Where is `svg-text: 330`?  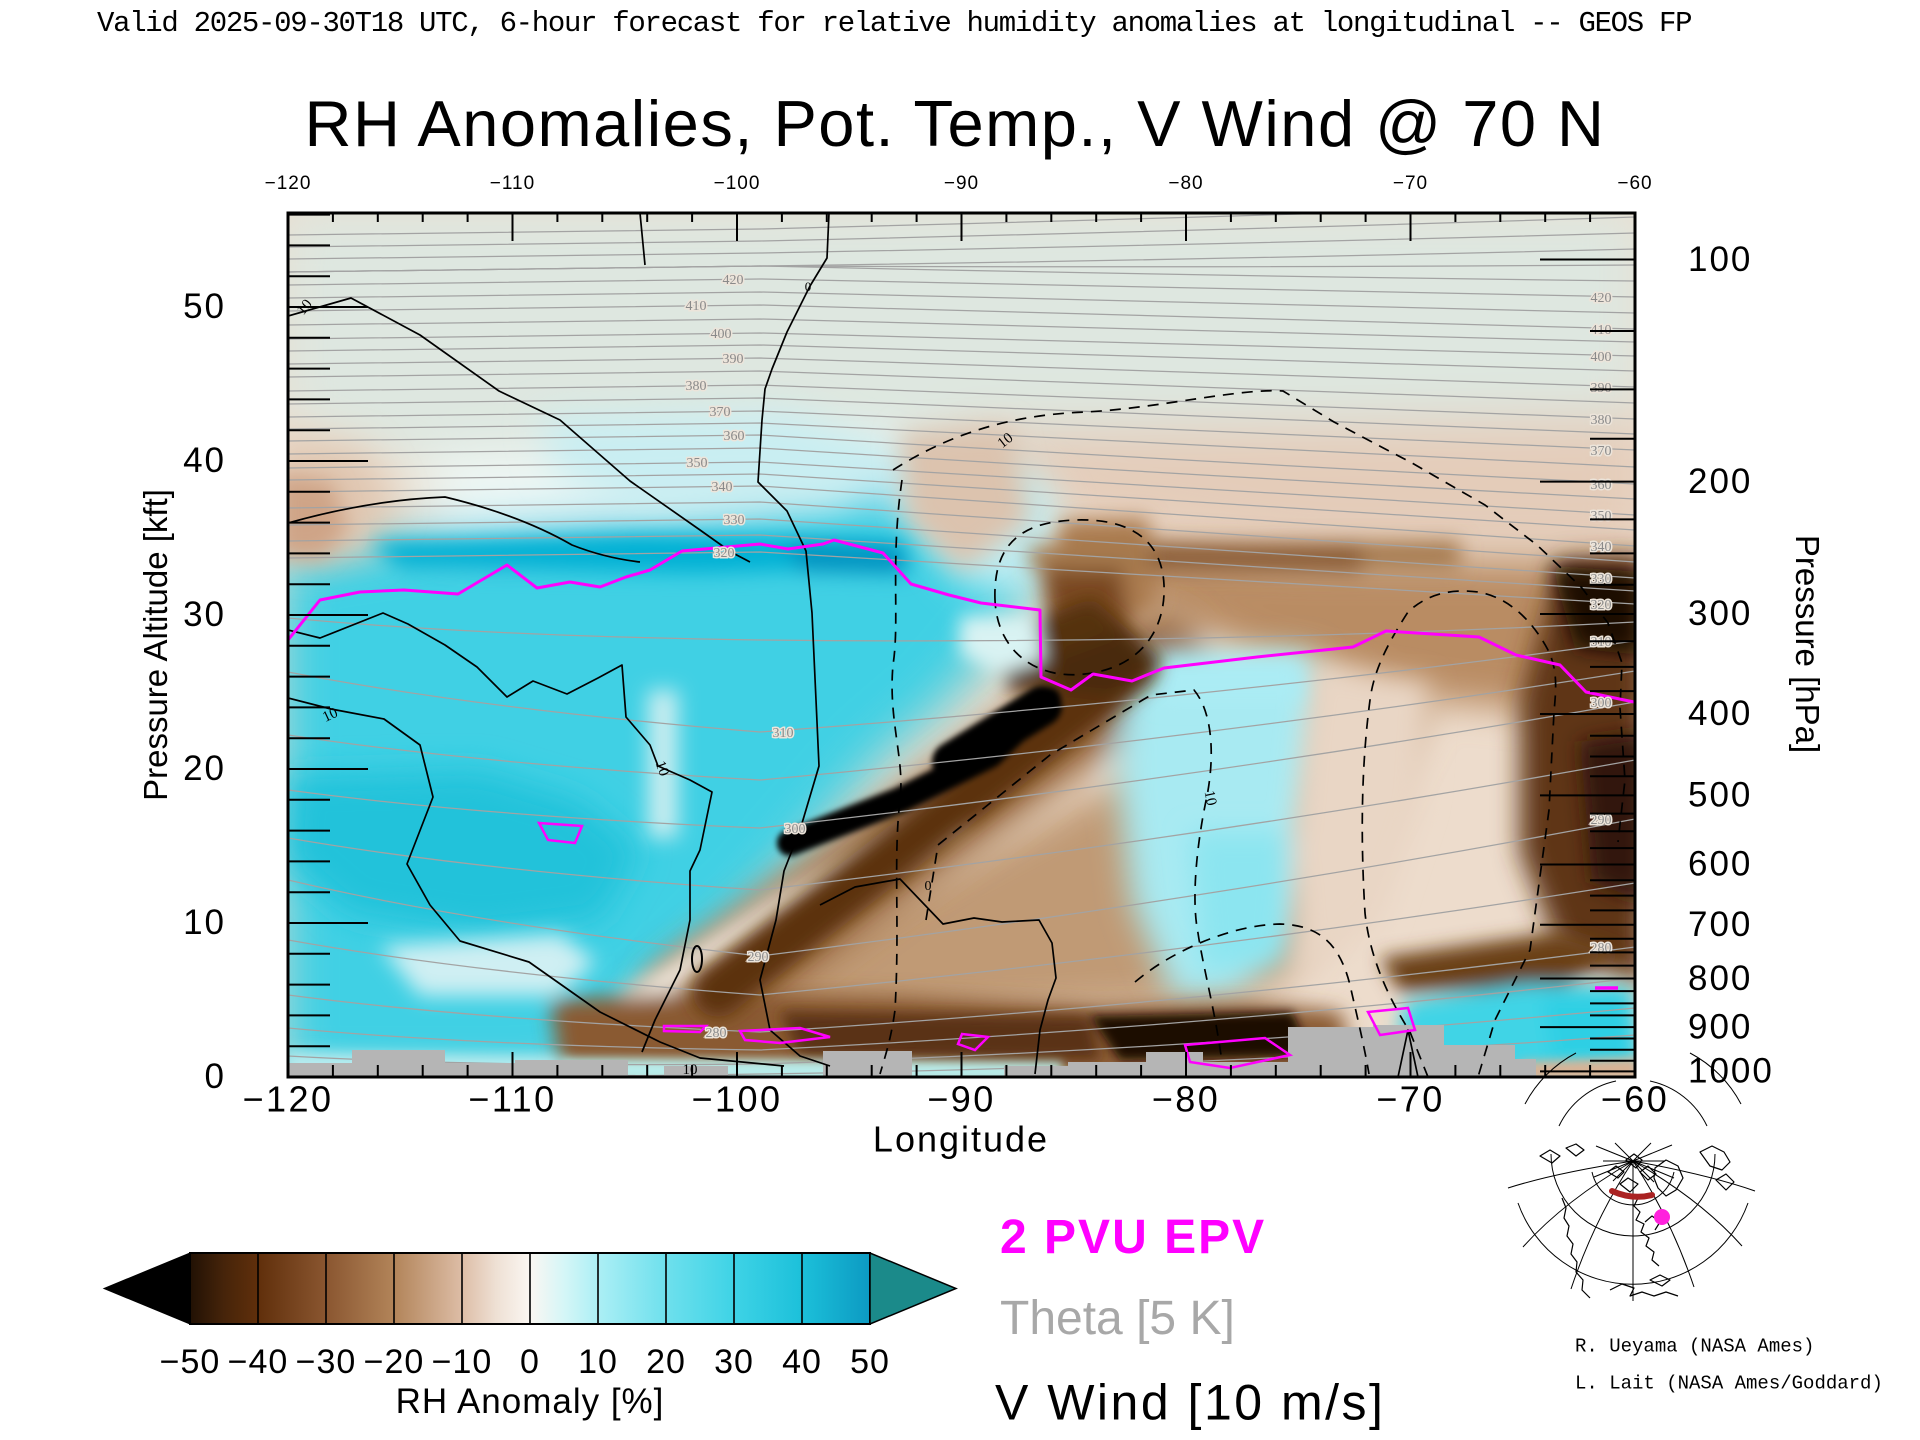 svg-text: 330 is located at coordinates (734, 520).